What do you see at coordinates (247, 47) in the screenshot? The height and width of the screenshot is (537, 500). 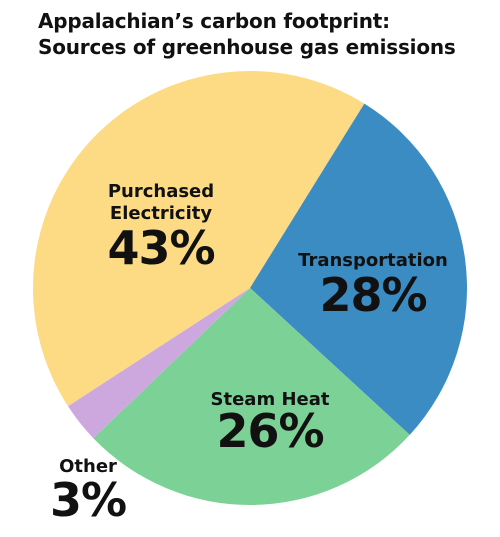 I see `chart-title-line-2: Sources of greenhouse gas emissions` at bounding box center [247, 47].